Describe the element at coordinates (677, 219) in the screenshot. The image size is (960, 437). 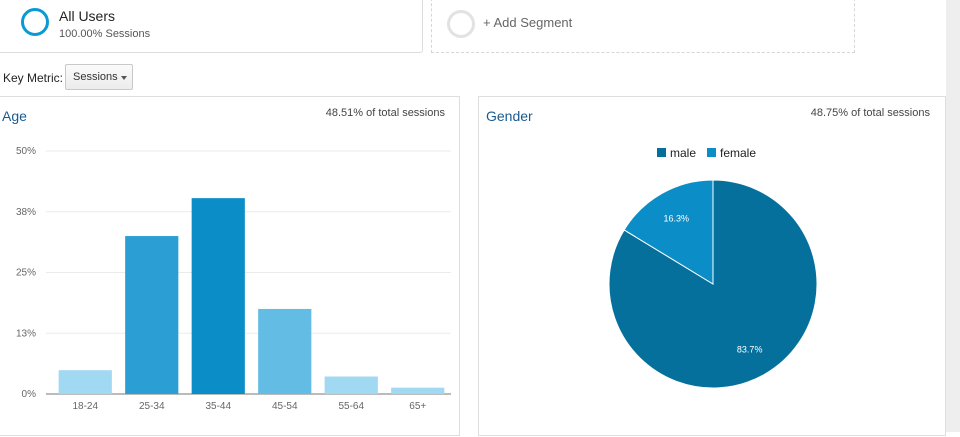
I see `slice-label-female: 16.3%` at that location.